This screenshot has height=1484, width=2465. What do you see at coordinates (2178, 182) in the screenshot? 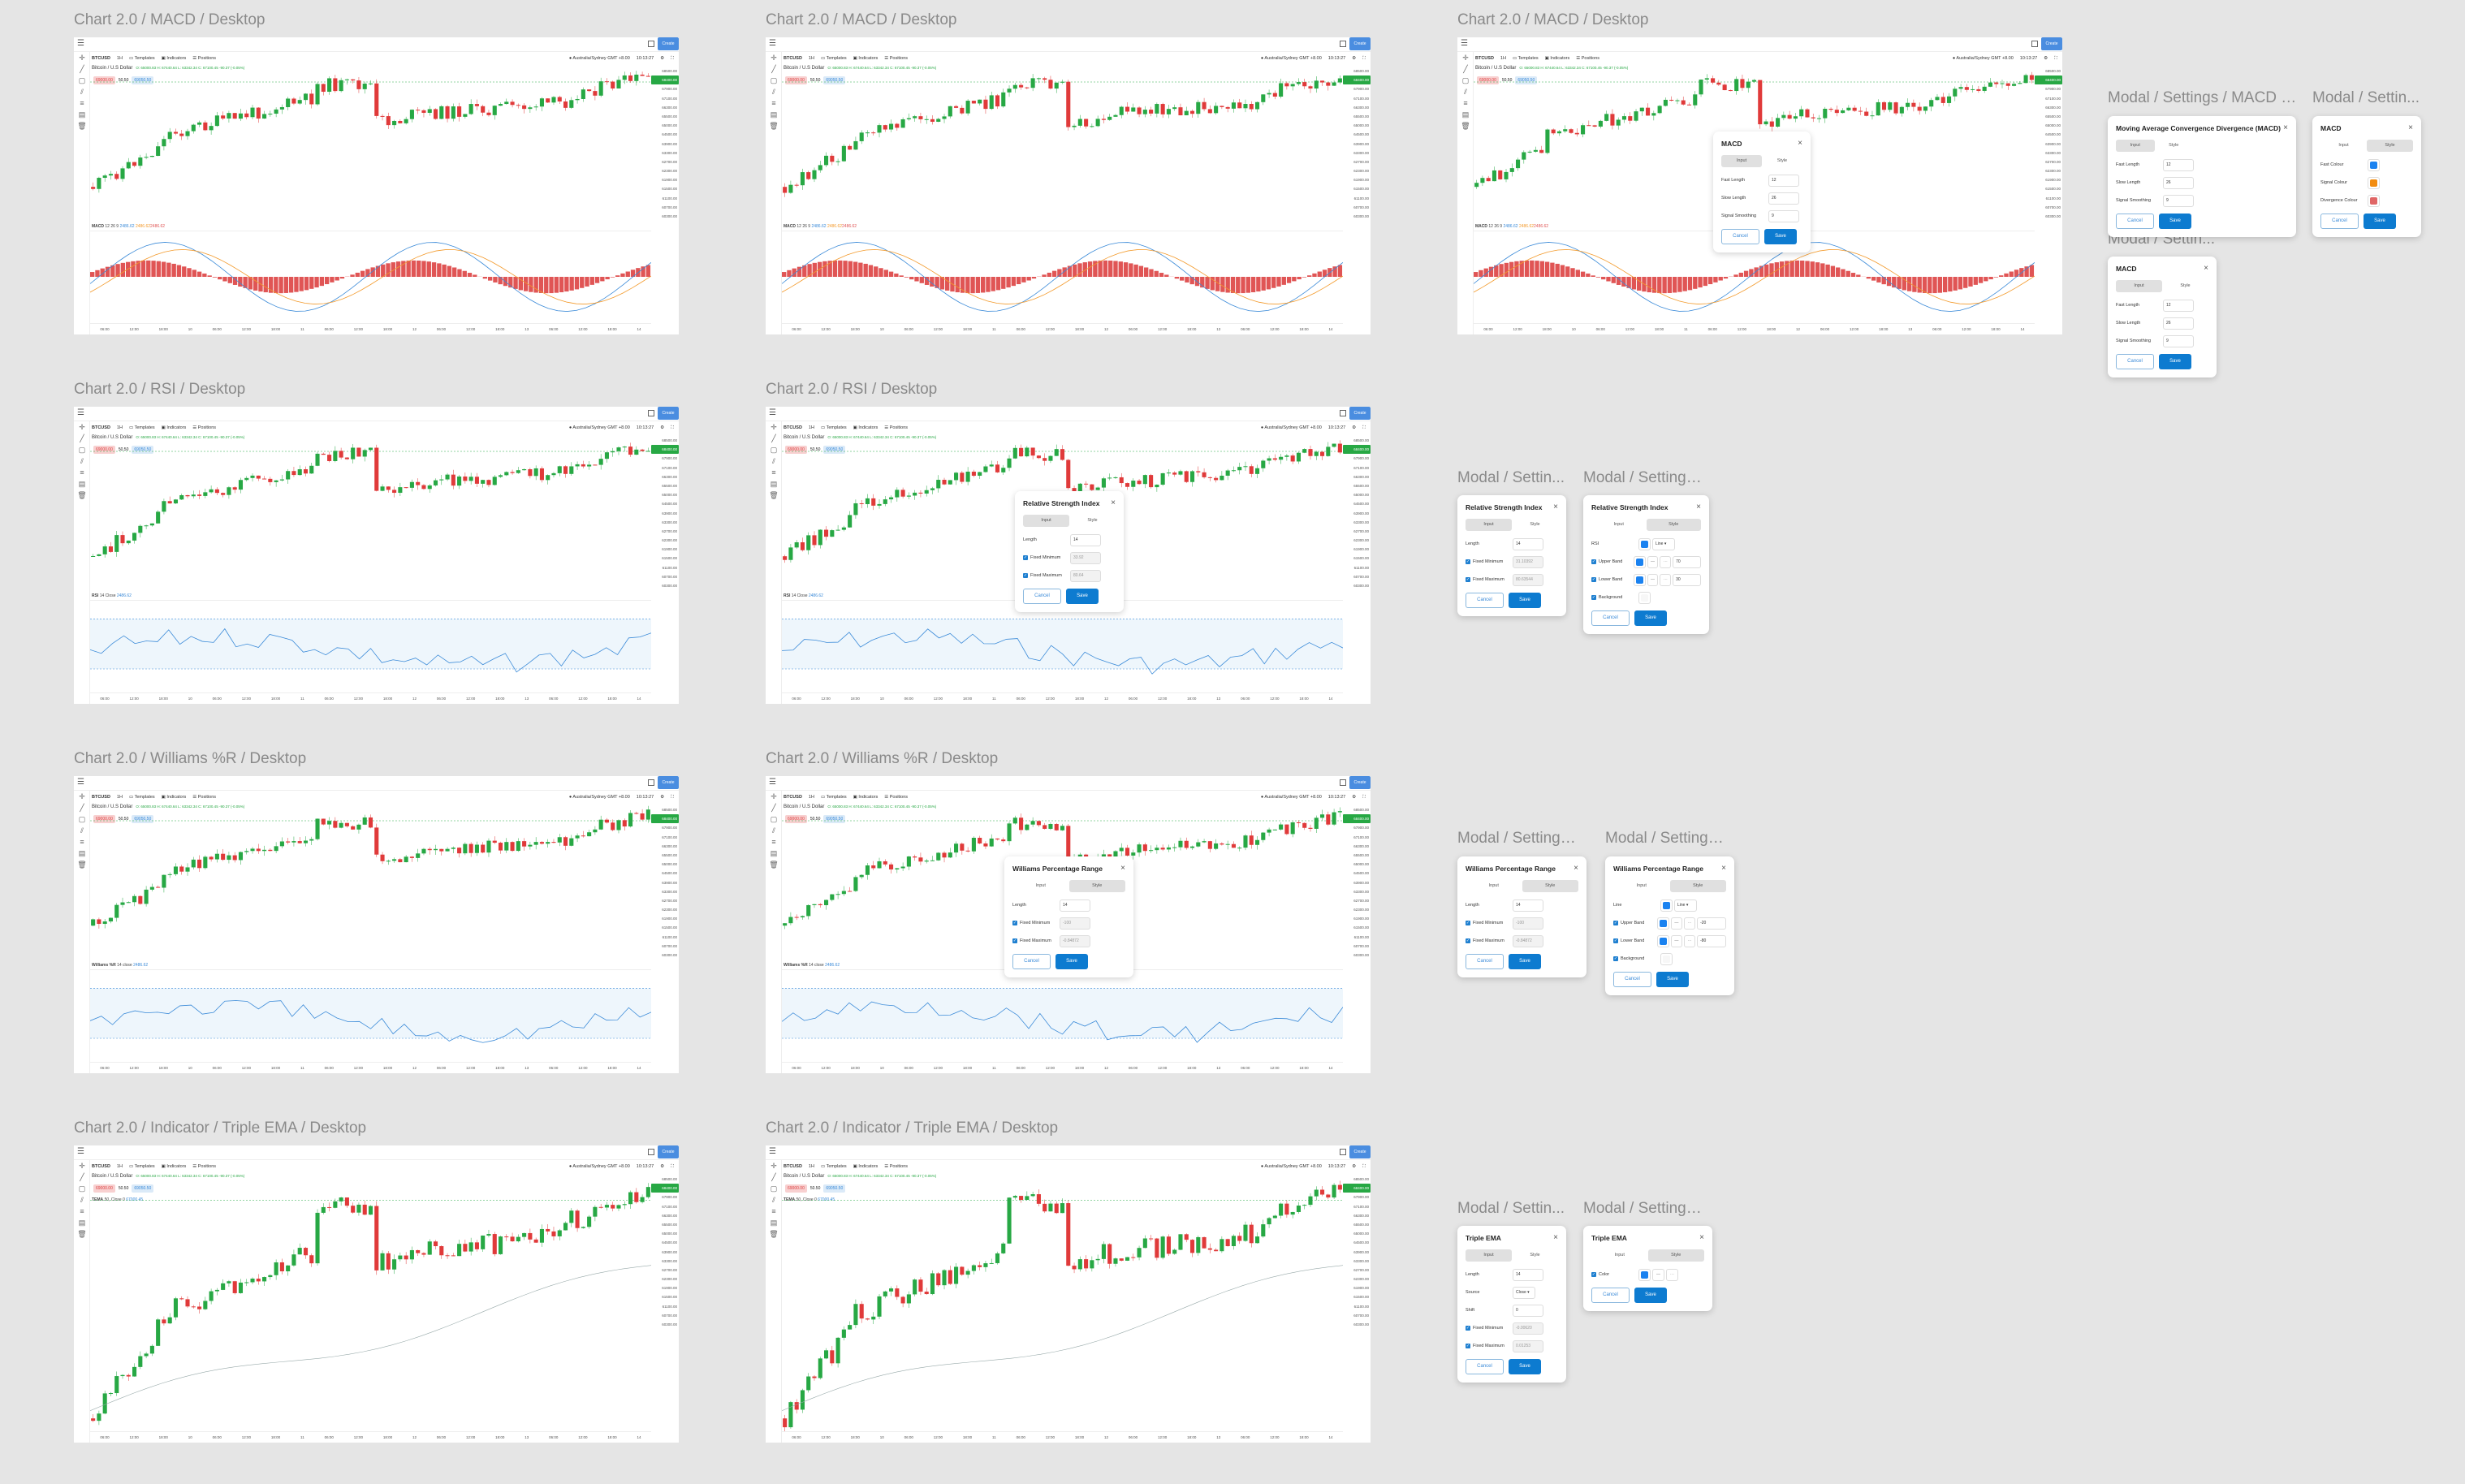
I see `slow-length-input: 26` at bounding box center [2178, 182].